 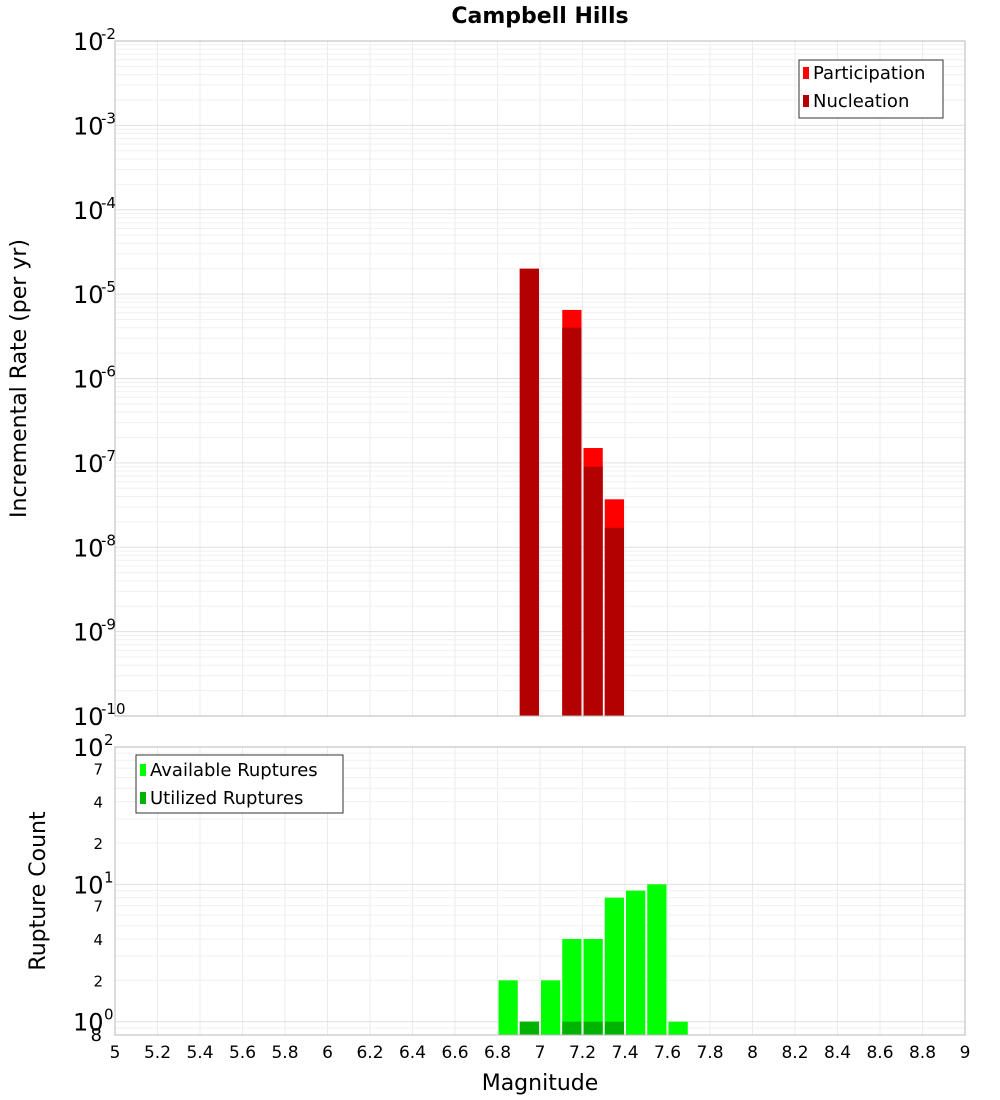 What do you see at coordinates (157, 1053) in the screenshot?
I see `x-tick-label: 5.2` at bounding box center [157, 1053].